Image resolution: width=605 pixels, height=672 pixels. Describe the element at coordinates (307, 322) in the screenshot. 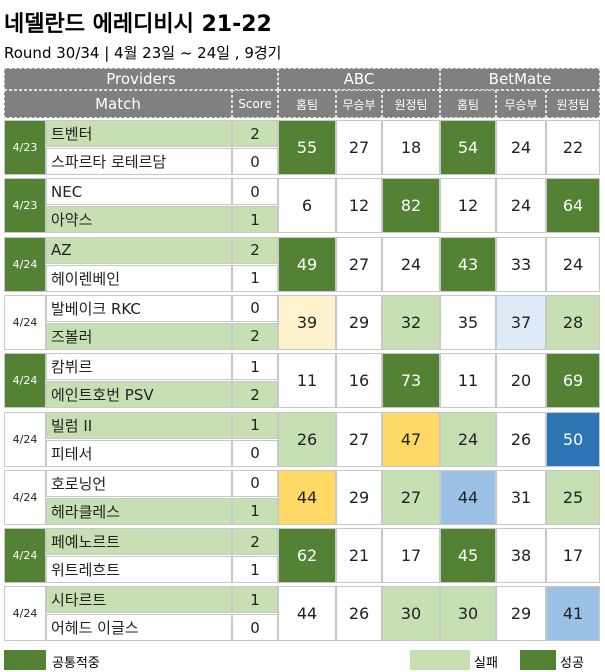

I see `abc-probability: 39` at that location.